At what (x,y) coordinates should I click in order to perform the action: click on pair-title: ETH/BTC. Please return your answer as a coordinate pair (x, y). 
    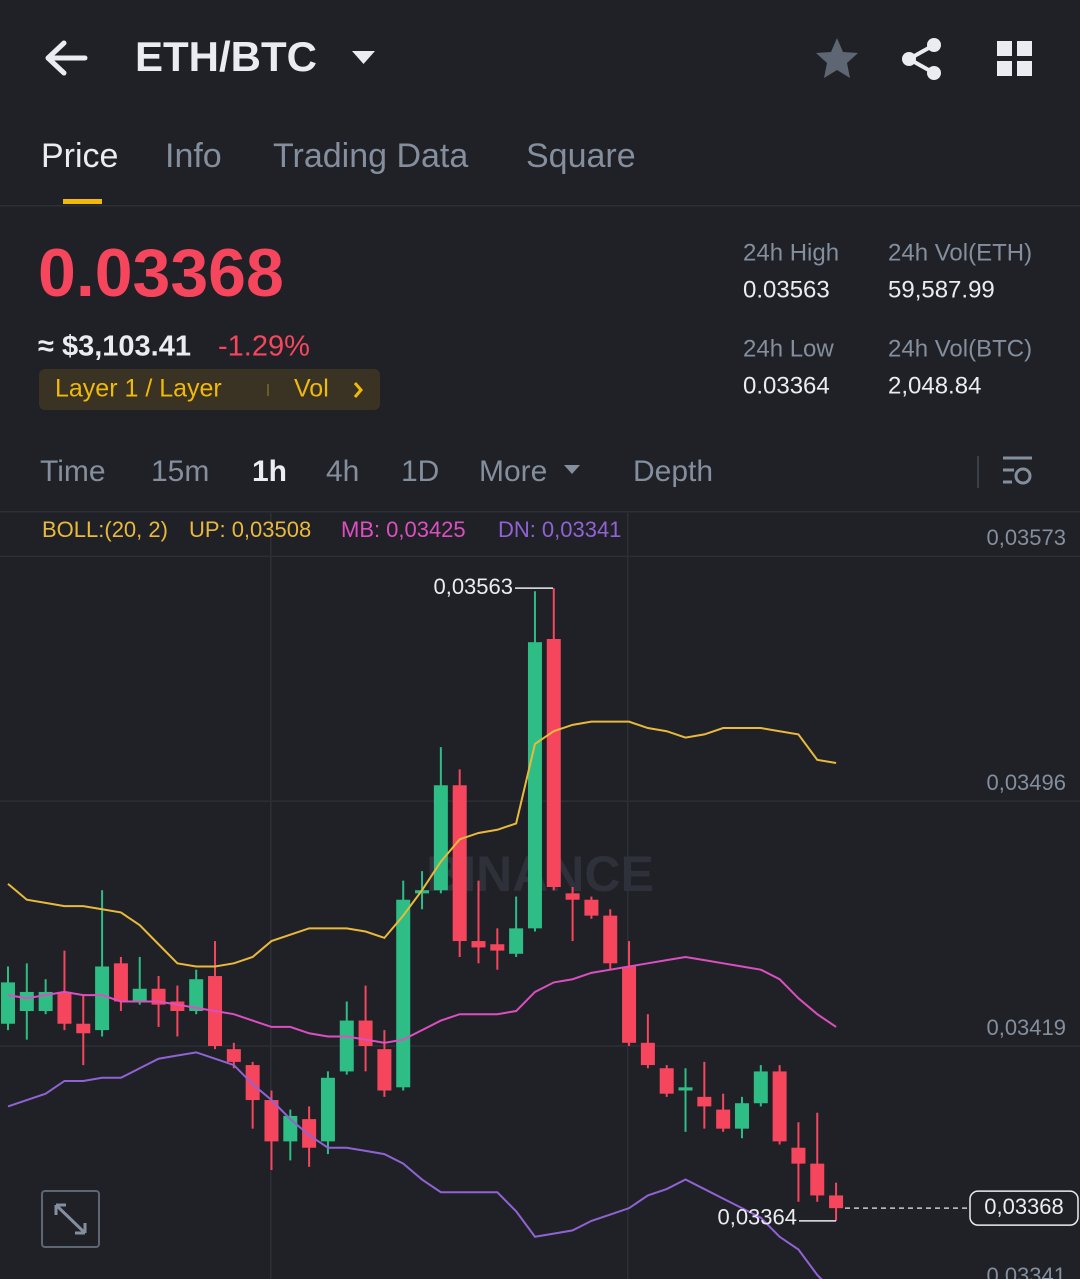
    Looking at the image, I should click on (226, 56).